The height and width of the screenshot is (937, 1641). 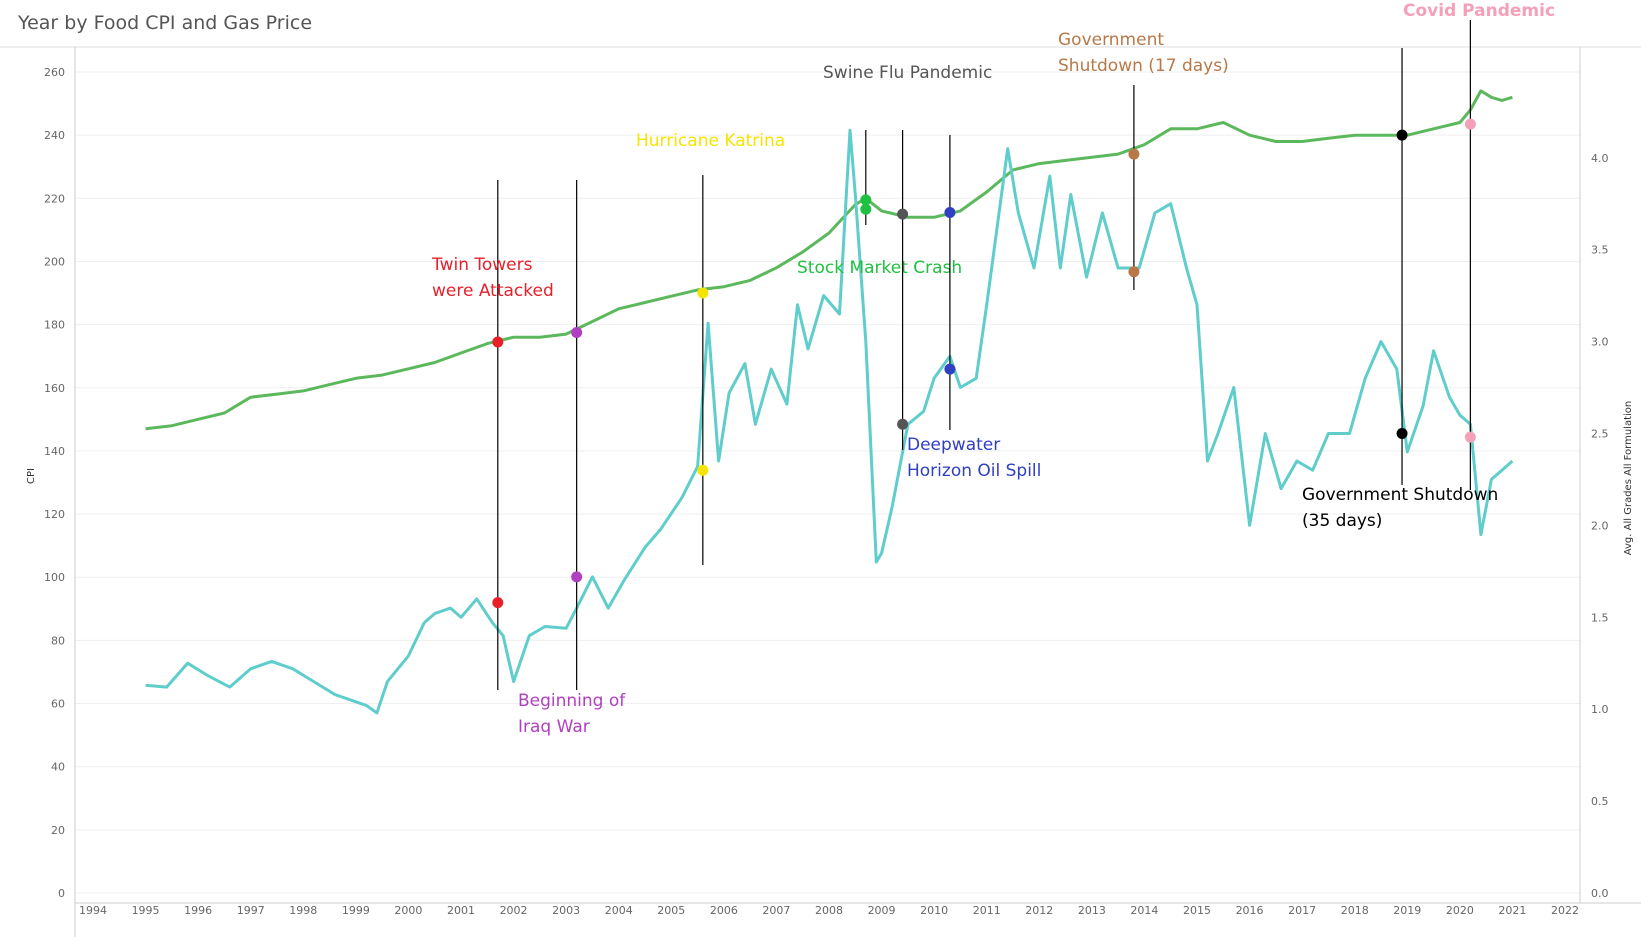 What do you see at coordinates (1628, 478) in the screenshot?
I see `y2-axis-label: Avg. All Grades All Formulation` at bounding box center [1628, 478].